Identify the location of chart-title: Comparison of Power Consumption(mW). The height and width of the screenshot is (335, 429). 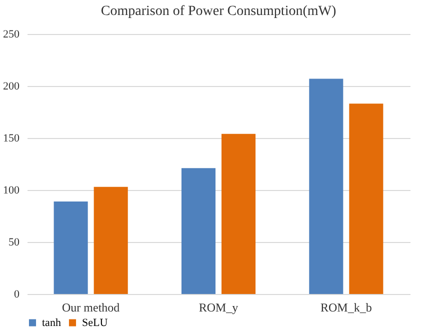
(218, 11).